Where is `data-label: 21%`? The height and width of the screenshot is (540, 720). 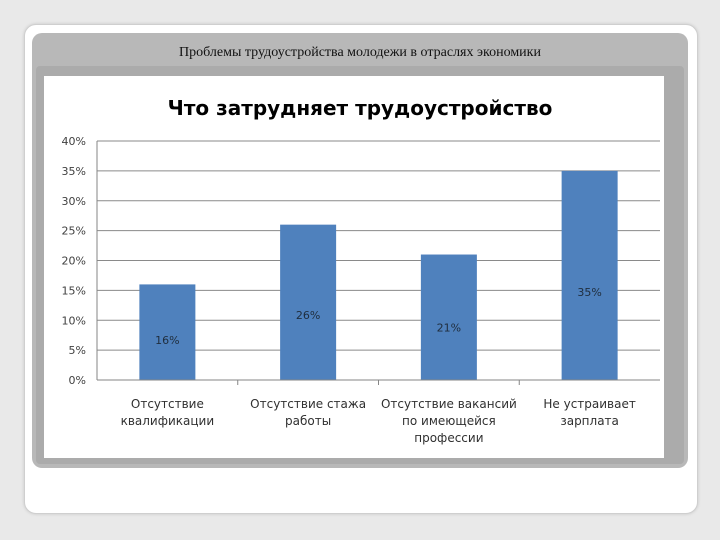
data-label: 21% is located at coordinates (449, 327).